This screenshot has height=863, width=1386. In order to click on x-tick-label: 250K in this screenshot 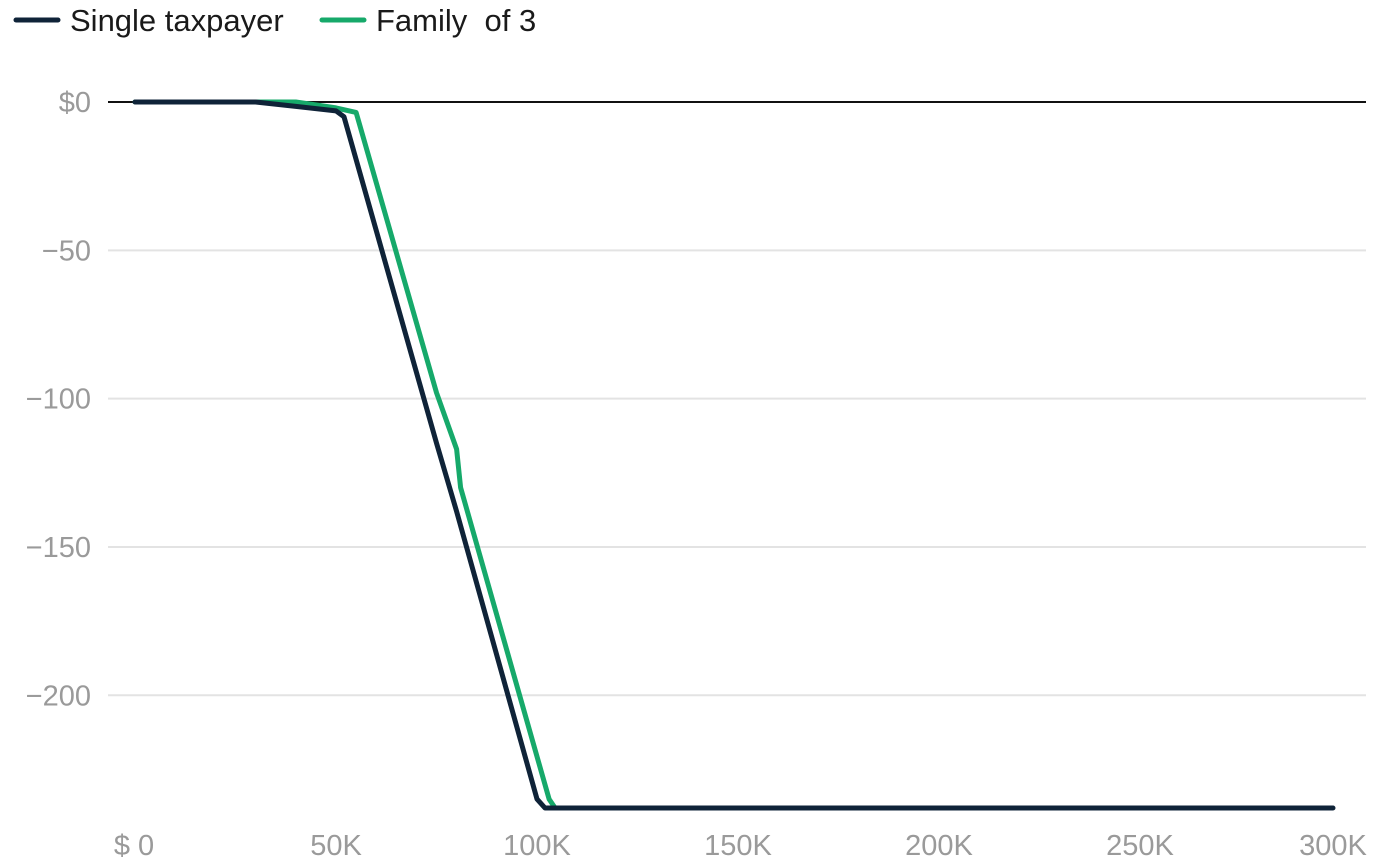, I will do `click(1140, 846)`.